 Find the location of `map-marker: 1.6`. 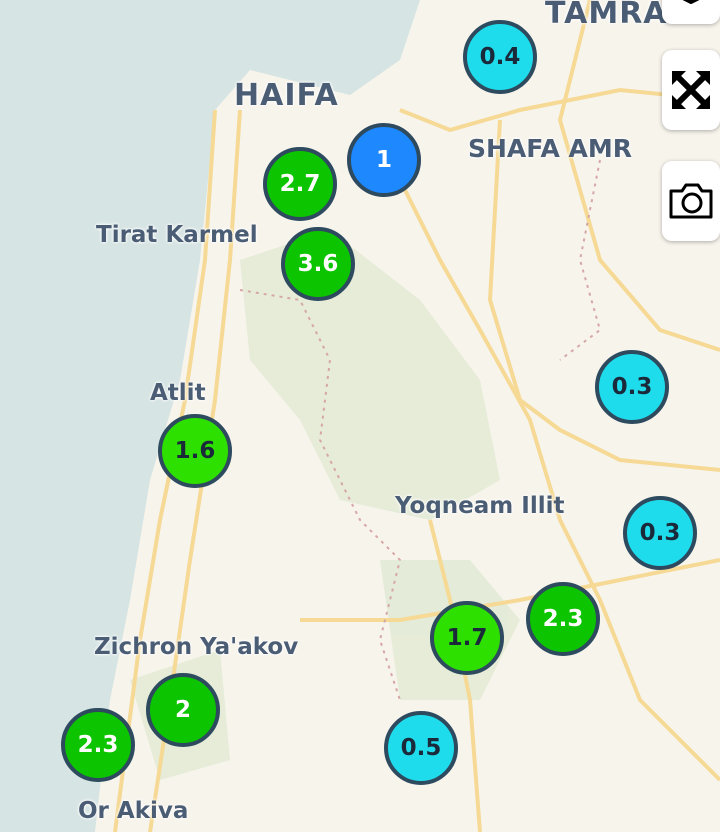

map-marker: 1.6 is located at coordinates (195, 451).